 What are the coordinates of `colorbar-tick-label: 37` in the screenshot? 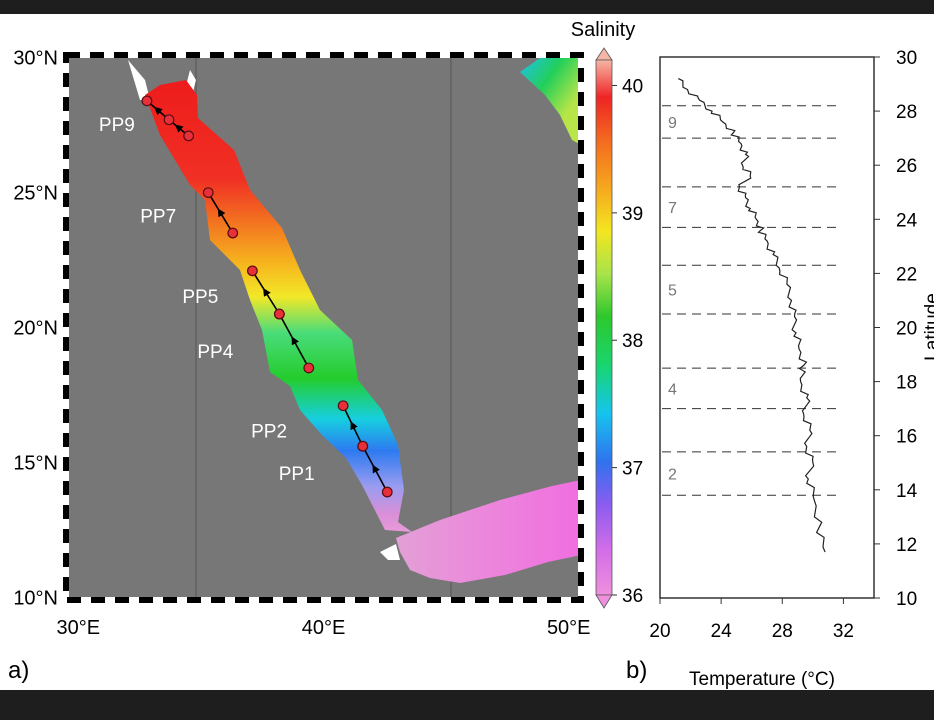 It's located at (632, 469).